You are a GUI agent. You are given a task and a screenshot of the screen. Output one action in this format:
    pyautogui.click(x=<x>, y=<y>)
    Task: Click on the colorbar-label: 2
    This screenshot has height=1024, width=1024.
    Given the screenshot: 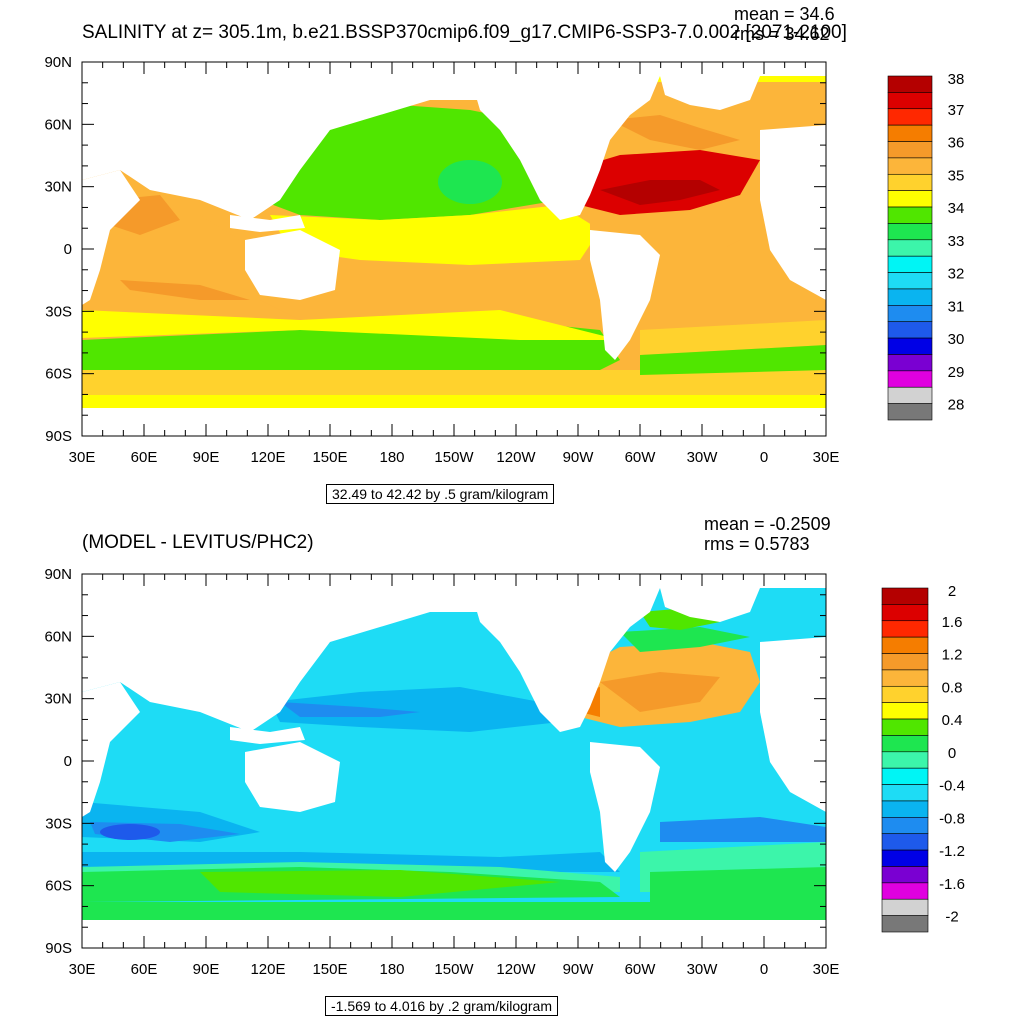 What is the action you would take?
    pyautogui.click(x=952, y=591)
    